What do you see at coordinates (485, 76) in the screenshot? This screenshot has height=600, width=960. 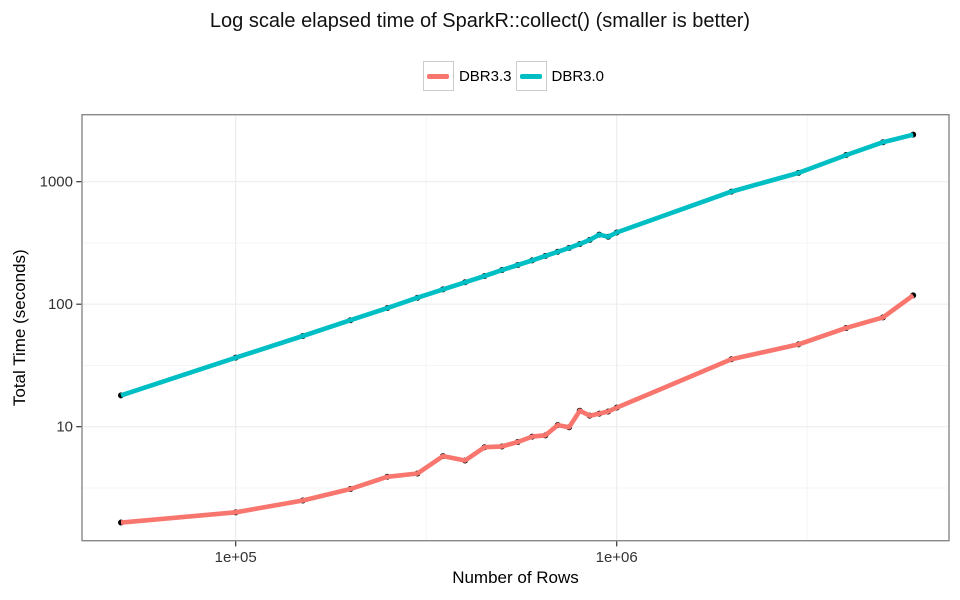 I see `legend-label: DBR3.3` at bounding box center [485, 76].